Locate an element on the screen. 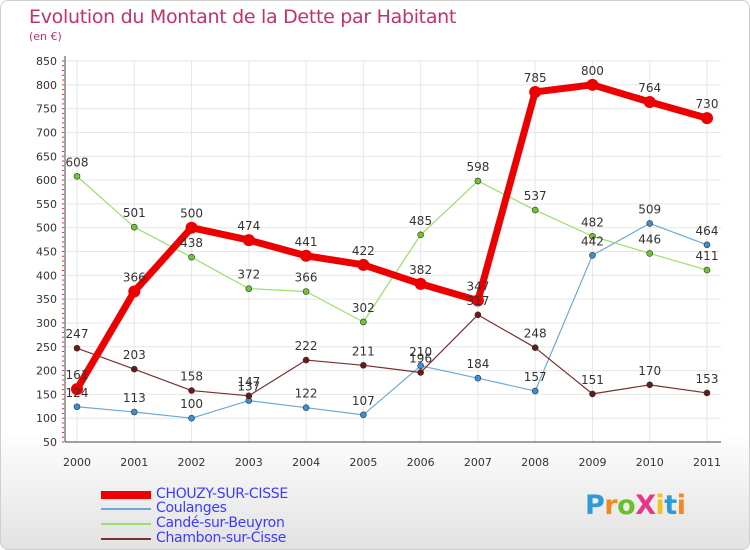  x-tick-label: 2006 is located at coordinates (421, 462).